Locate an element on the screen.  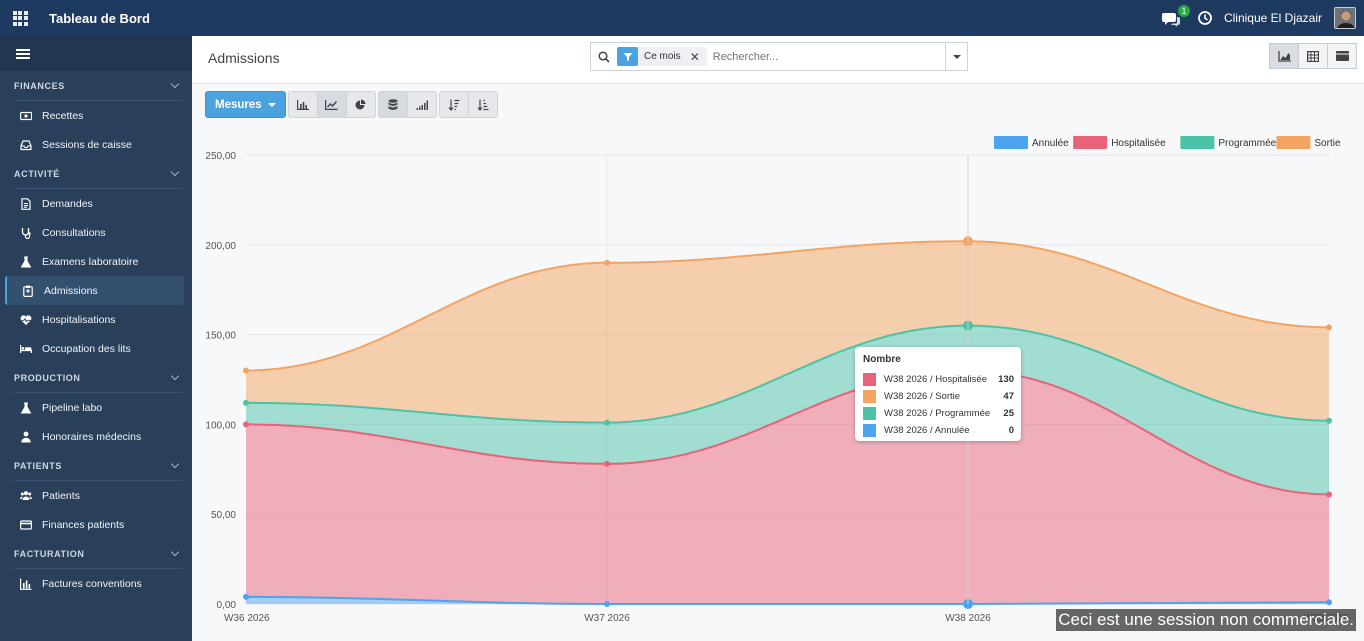
filter-facet: Ce mois ✕ is located at coordinates (662, 56).